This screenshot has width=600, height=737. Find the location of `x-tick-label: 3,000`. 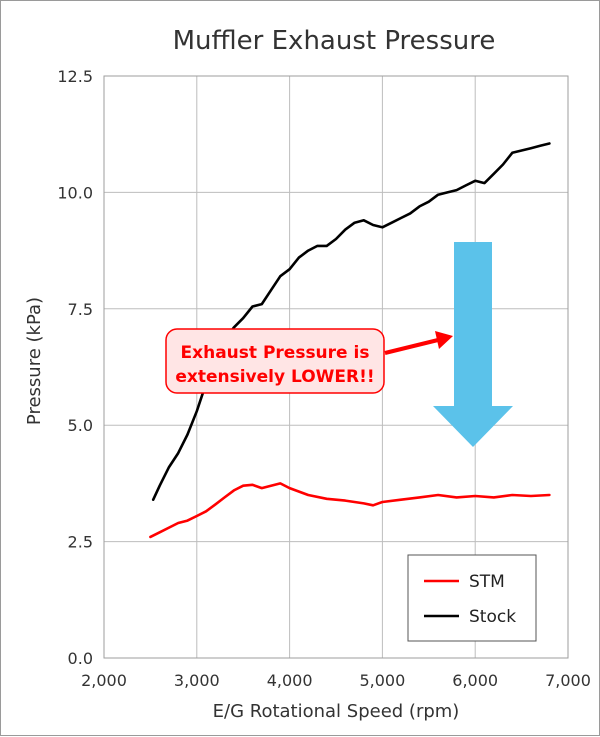

x-tick-label: 3,000 is located at coordinates (197, 680).